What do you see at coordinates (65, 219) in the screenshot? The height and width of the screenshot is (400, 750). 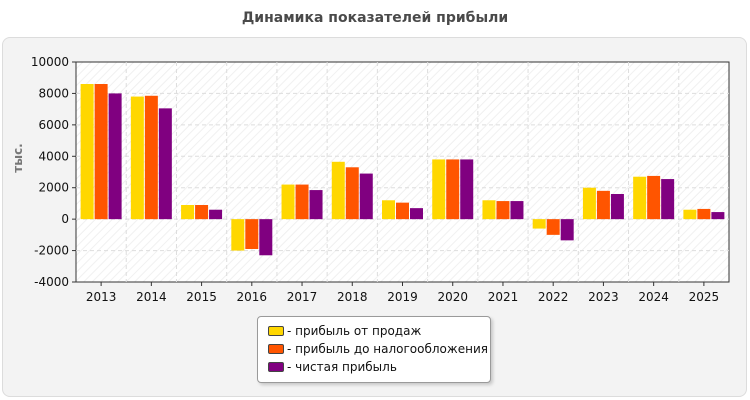 I see `y-tick-label: 0` at bounding box center [65, 219].